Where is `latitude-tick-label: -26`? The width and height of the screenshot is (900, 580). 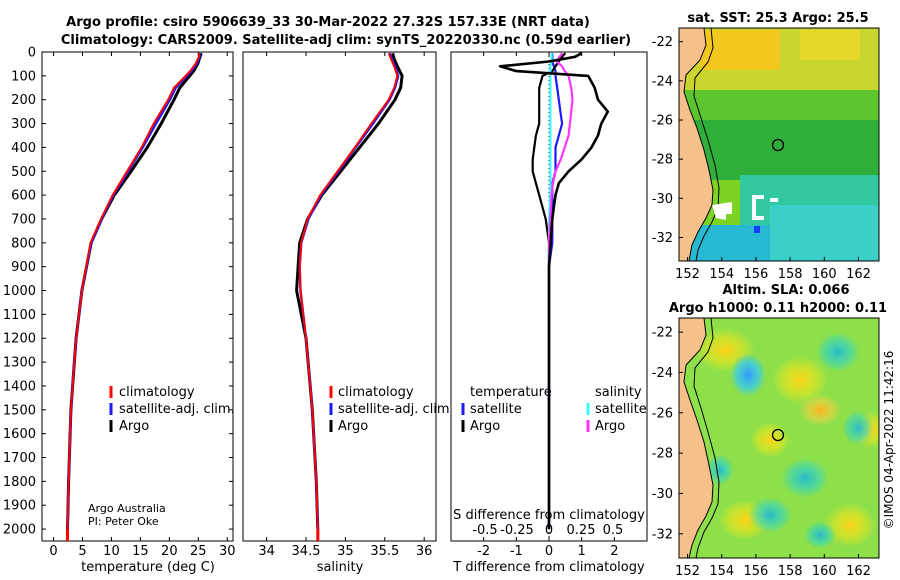 latitude-tick-label: -26 is located at coordinates (662, 413).